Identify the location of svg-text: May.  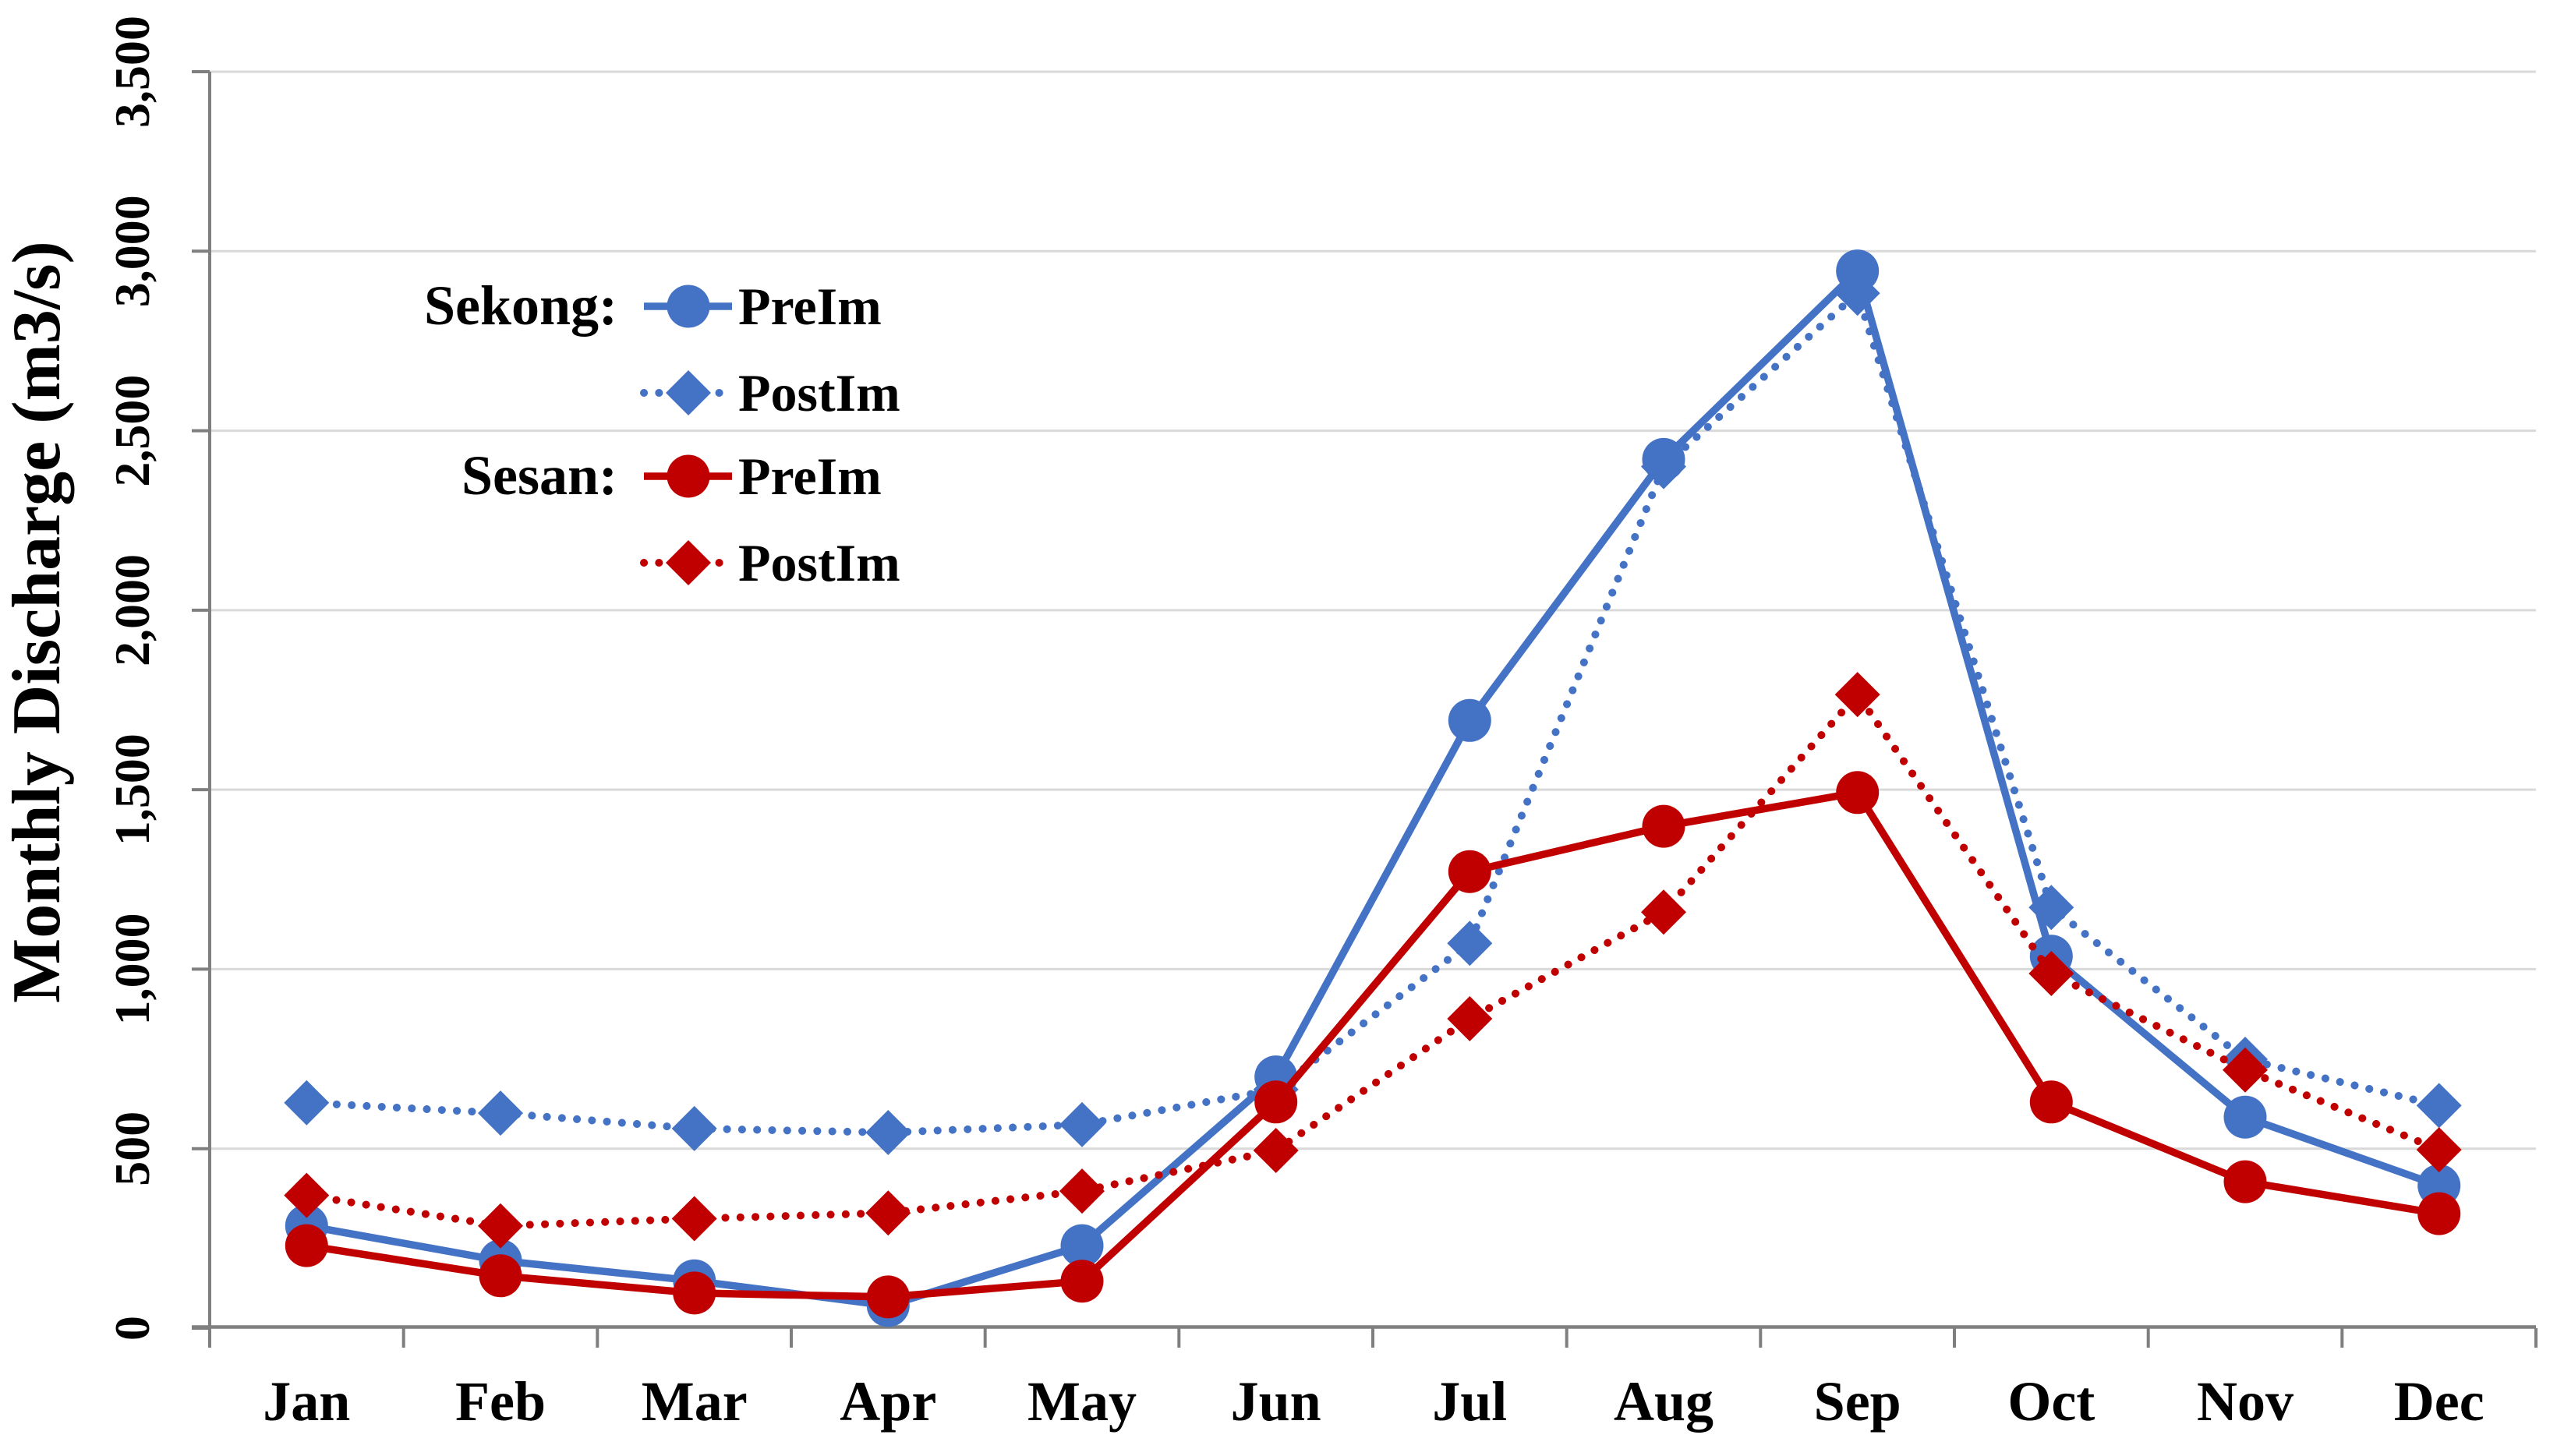
(1082, 1402).